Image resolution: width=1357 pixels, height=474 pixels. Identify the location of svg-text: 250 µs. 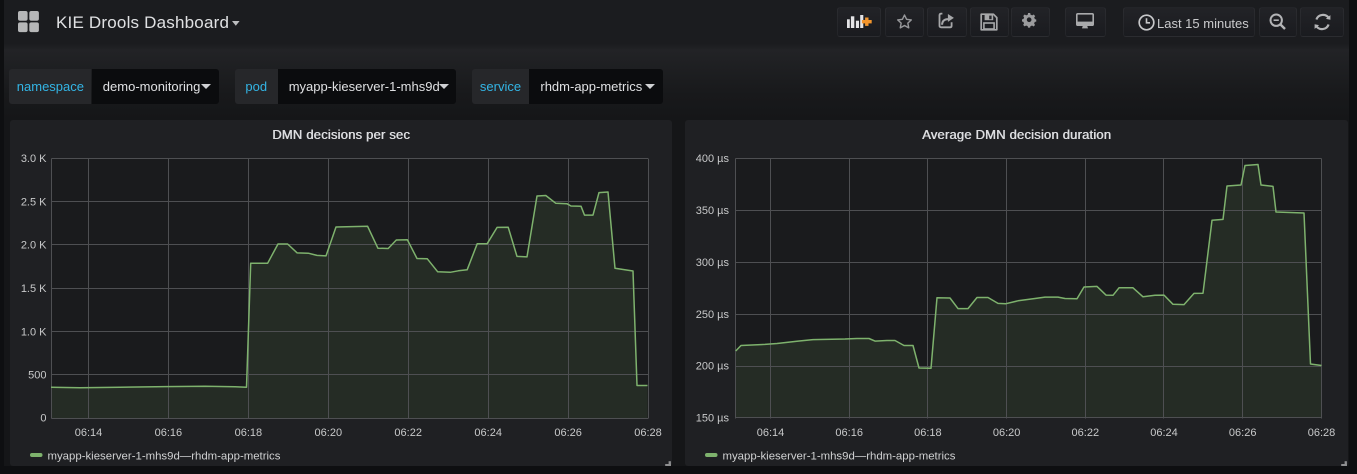
(713, 315).